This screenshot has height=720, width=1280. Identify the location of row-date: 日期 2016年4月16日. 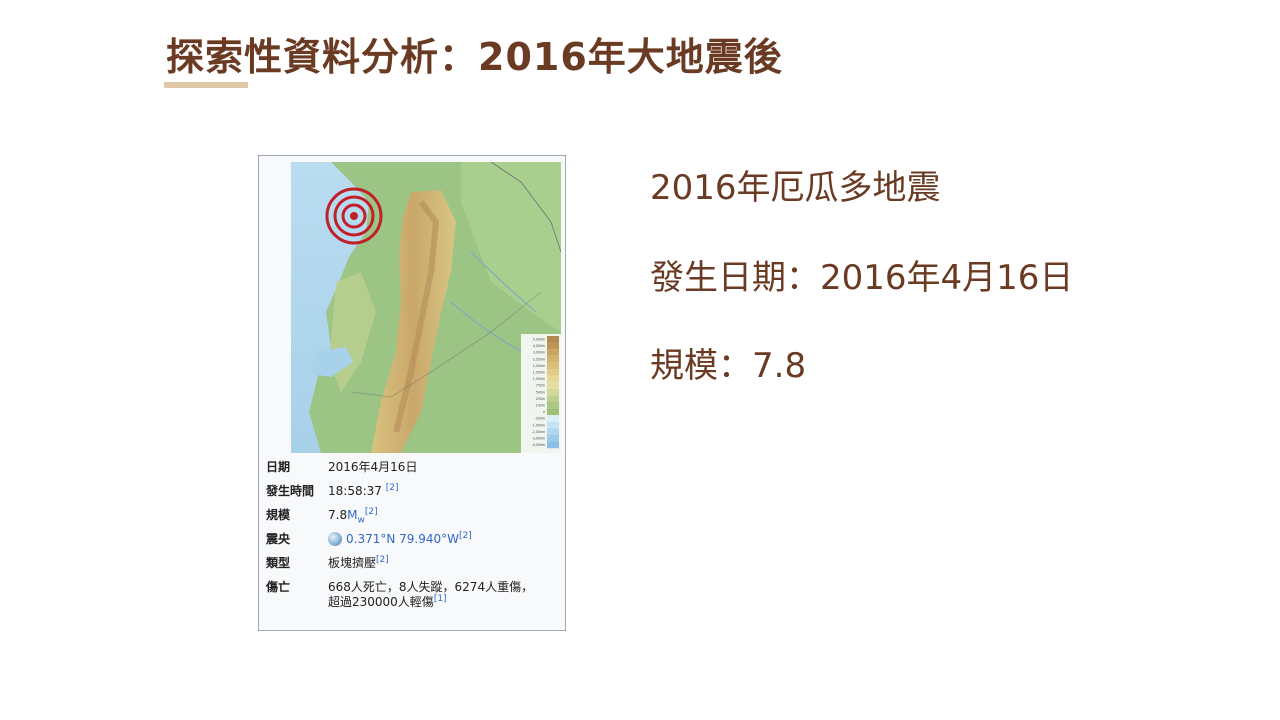
(414, 467).